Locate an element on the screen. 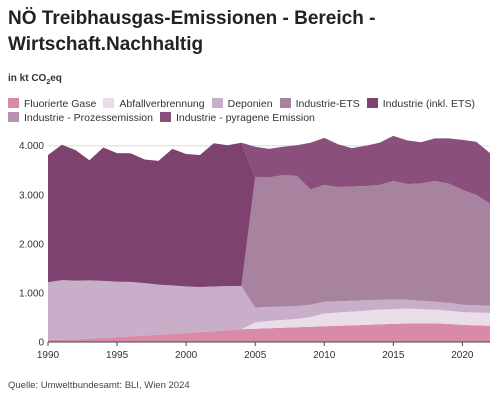  legend-label: Industrie - pyragene Emission is located at coordinates (245, 118).